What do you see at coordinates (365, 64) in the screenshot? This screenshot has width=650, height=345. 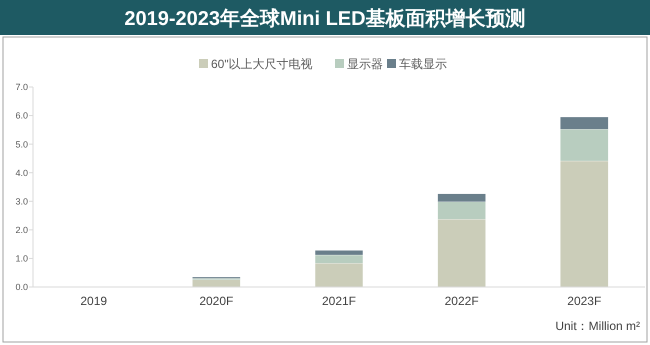 I see `legend-label: 显示器` at bounding box center [365, 64].